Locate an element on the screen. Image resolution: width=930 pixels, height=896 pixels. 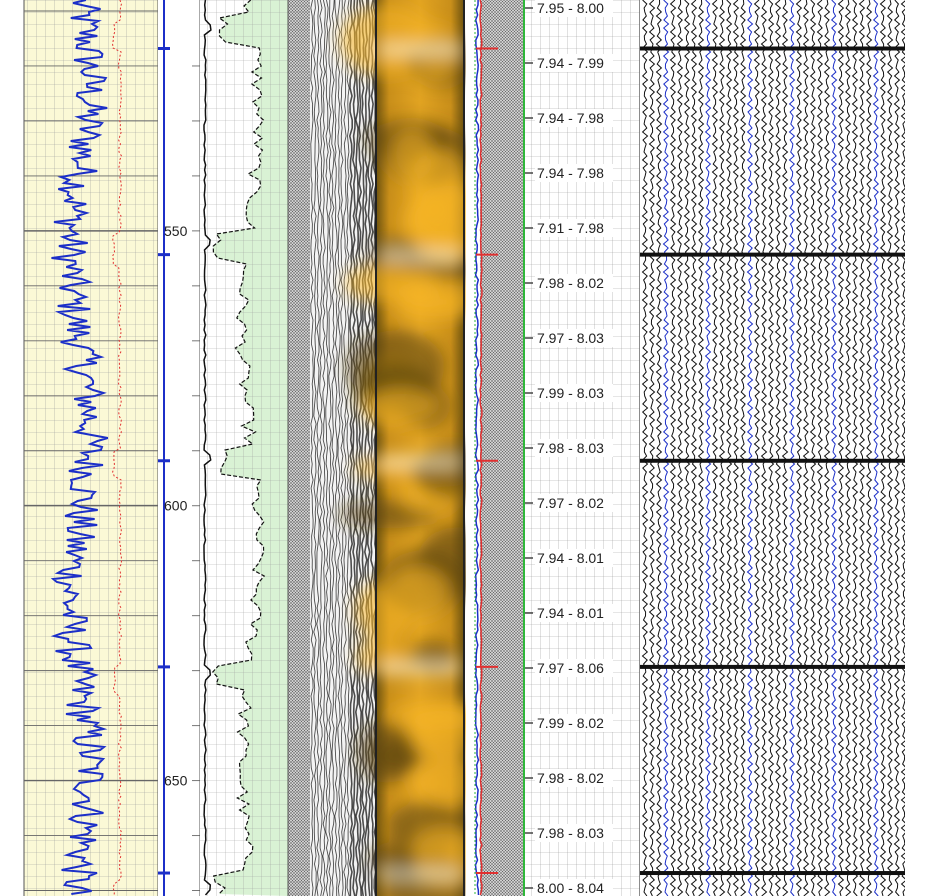
interval-value-label: 7.97 - 8.06 is located at coordinates (570, 668).